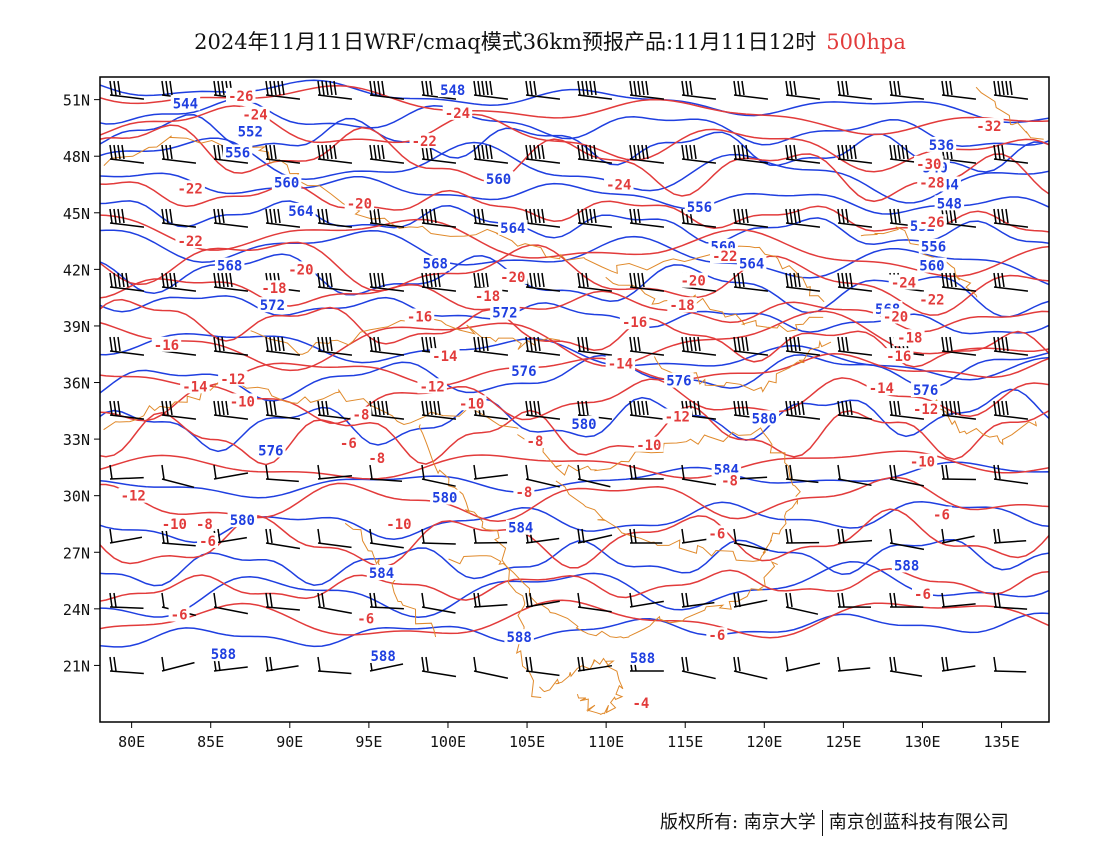 The image size is (1100, 850). I want to click on temperature-label: -24, so click(457, 114).